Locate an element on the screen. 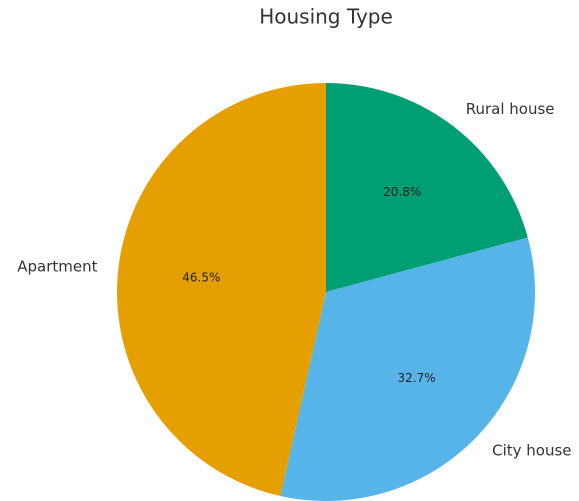 The image size is (579, 501). slice-label: City house is located at coordinates (531, 450).